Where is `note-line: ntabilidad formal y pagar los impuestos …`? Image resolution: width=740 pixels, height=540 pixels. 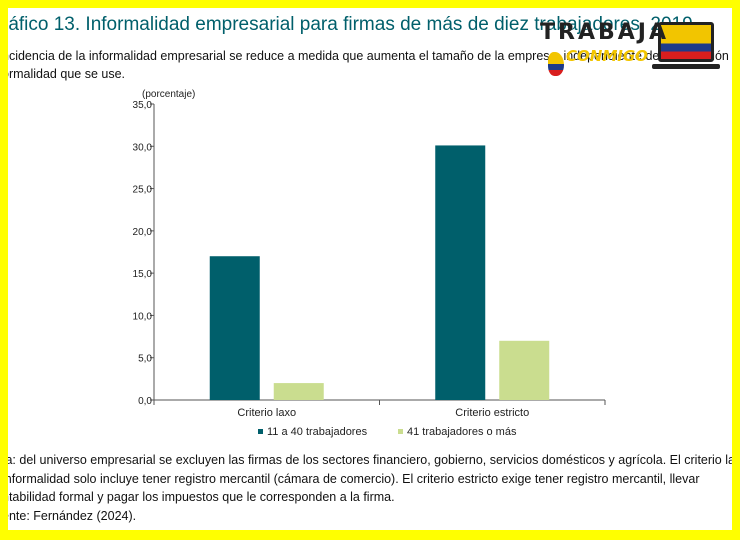
note-line: ntabilidad formal y pagar los impuestos … is located at coordinates (201, 497).